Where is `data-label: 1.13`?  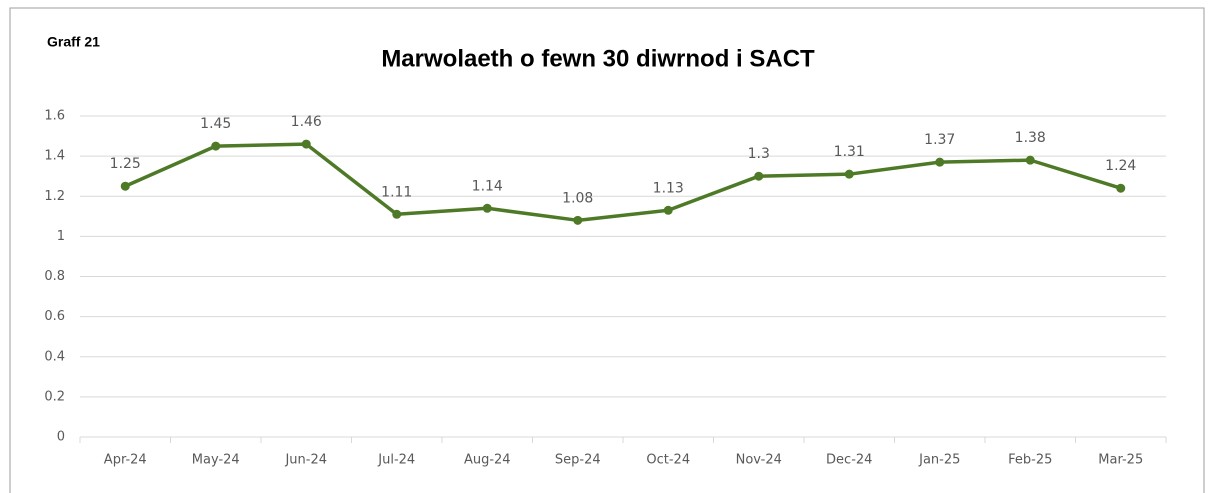
data-label: 1.13 is located at coordinates (668, 188).